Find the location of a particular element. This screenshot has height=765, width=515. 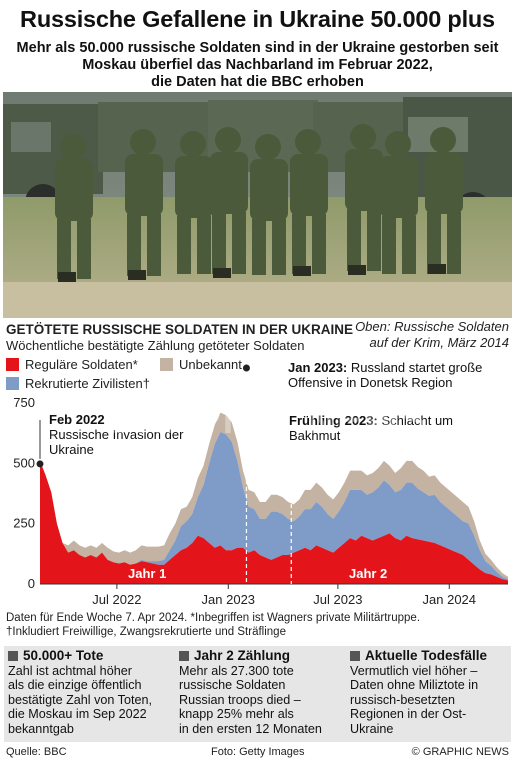

legend-label: Unbekannt is located at coordinates (210, 364).